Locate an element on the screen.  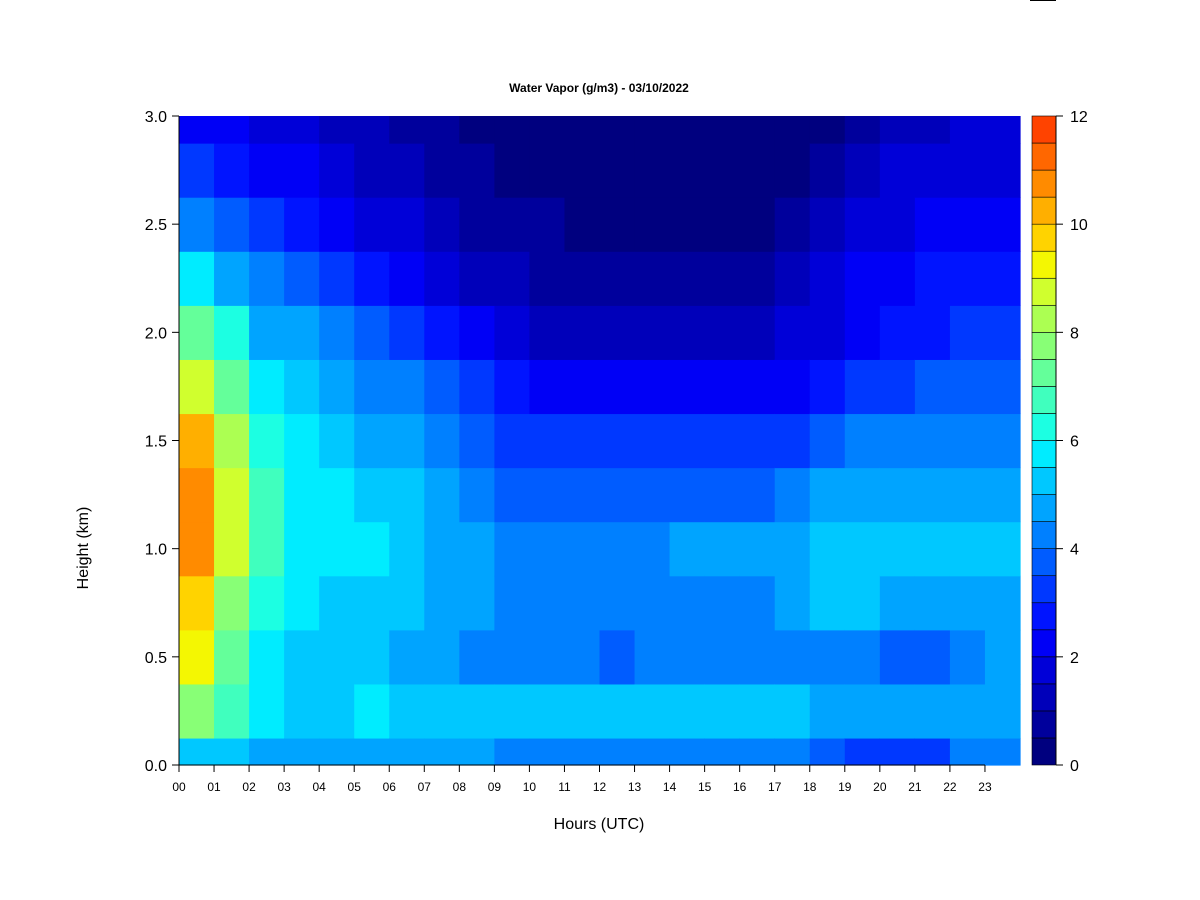
x-tick-label: 19 is located at coordinates (845, 787).